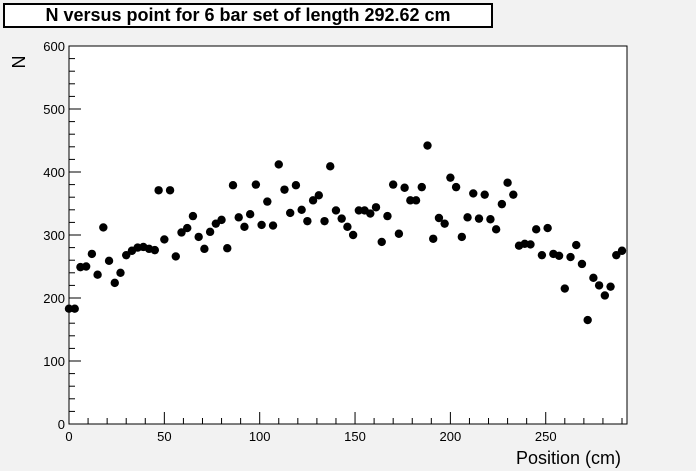 The width and height of the screenshot is (696, 471). Describe the element at coordinates (54, 298) in the screenshot. I see `y-tick-label: 200` at that location.